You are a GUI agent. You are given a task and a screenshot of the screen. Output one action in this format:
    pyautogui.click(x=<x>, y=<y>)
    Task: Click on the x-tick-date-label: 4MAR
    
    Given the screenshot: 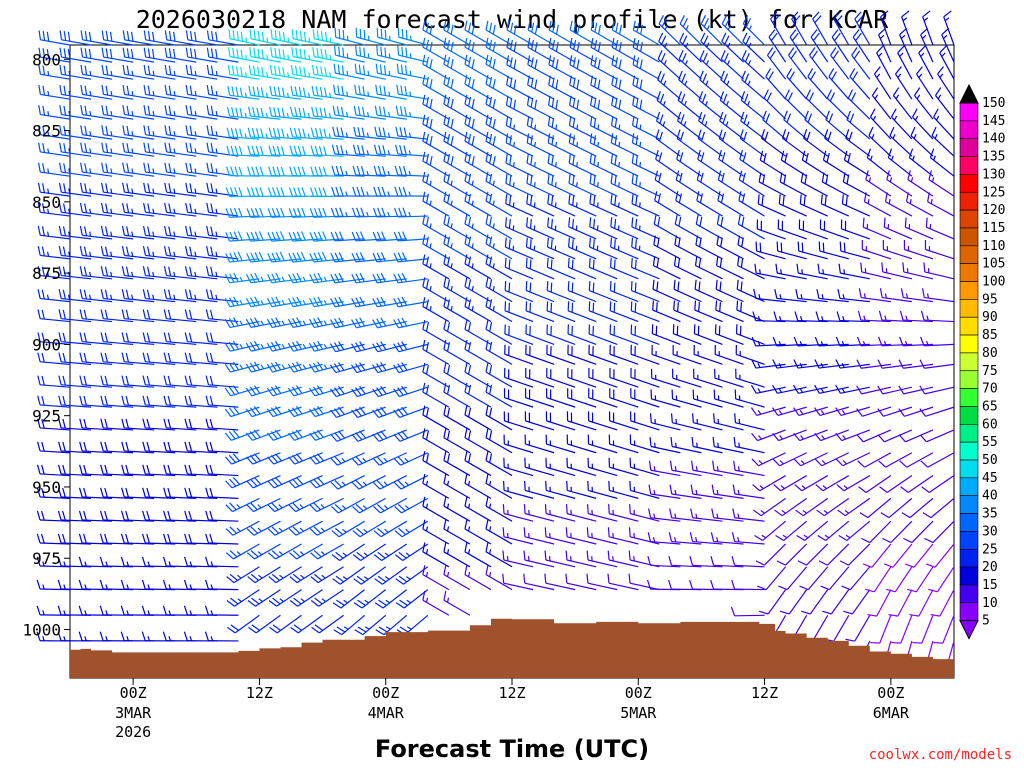 What is the action you would take?
    pyautogui.click(x=386, y=713)
    